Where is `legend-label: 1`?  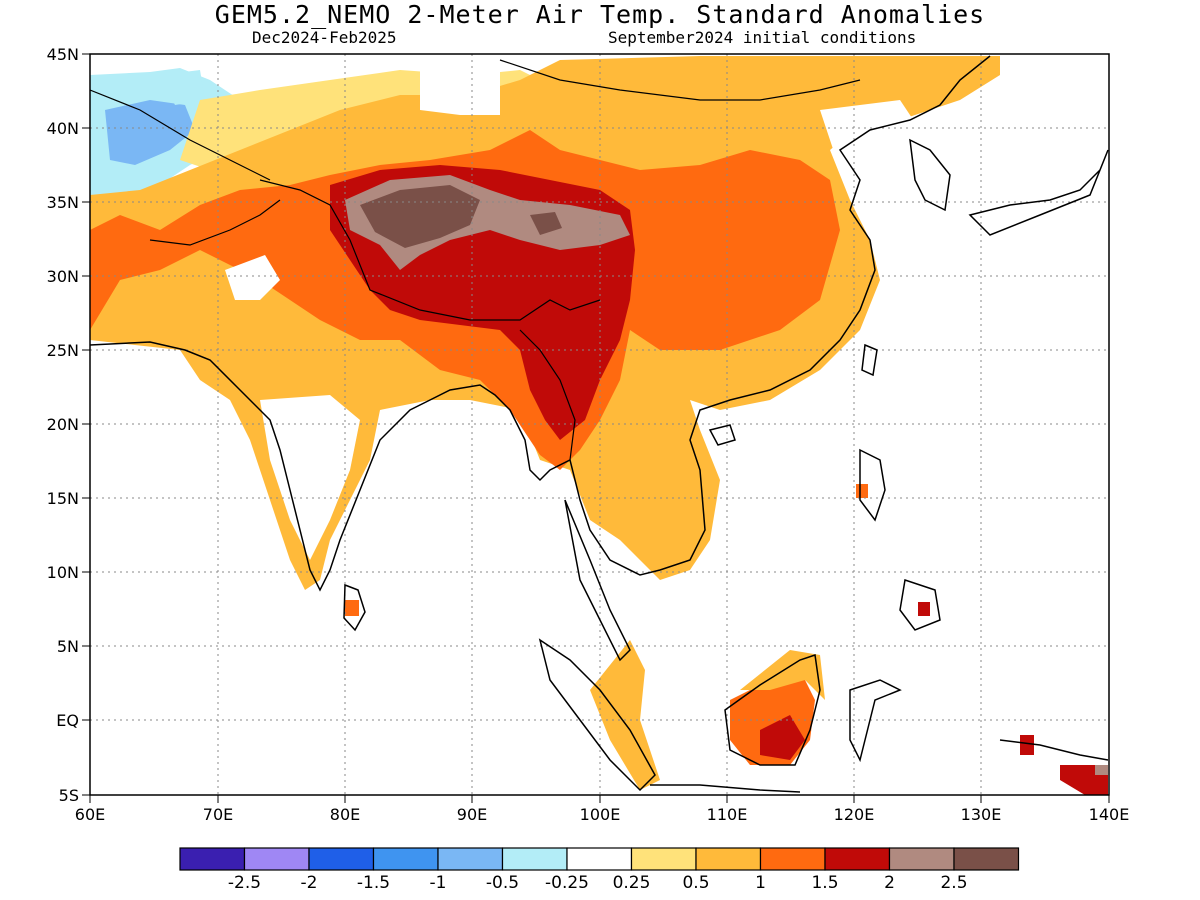 legend-label: 1 is located at coordinates (760, 883).